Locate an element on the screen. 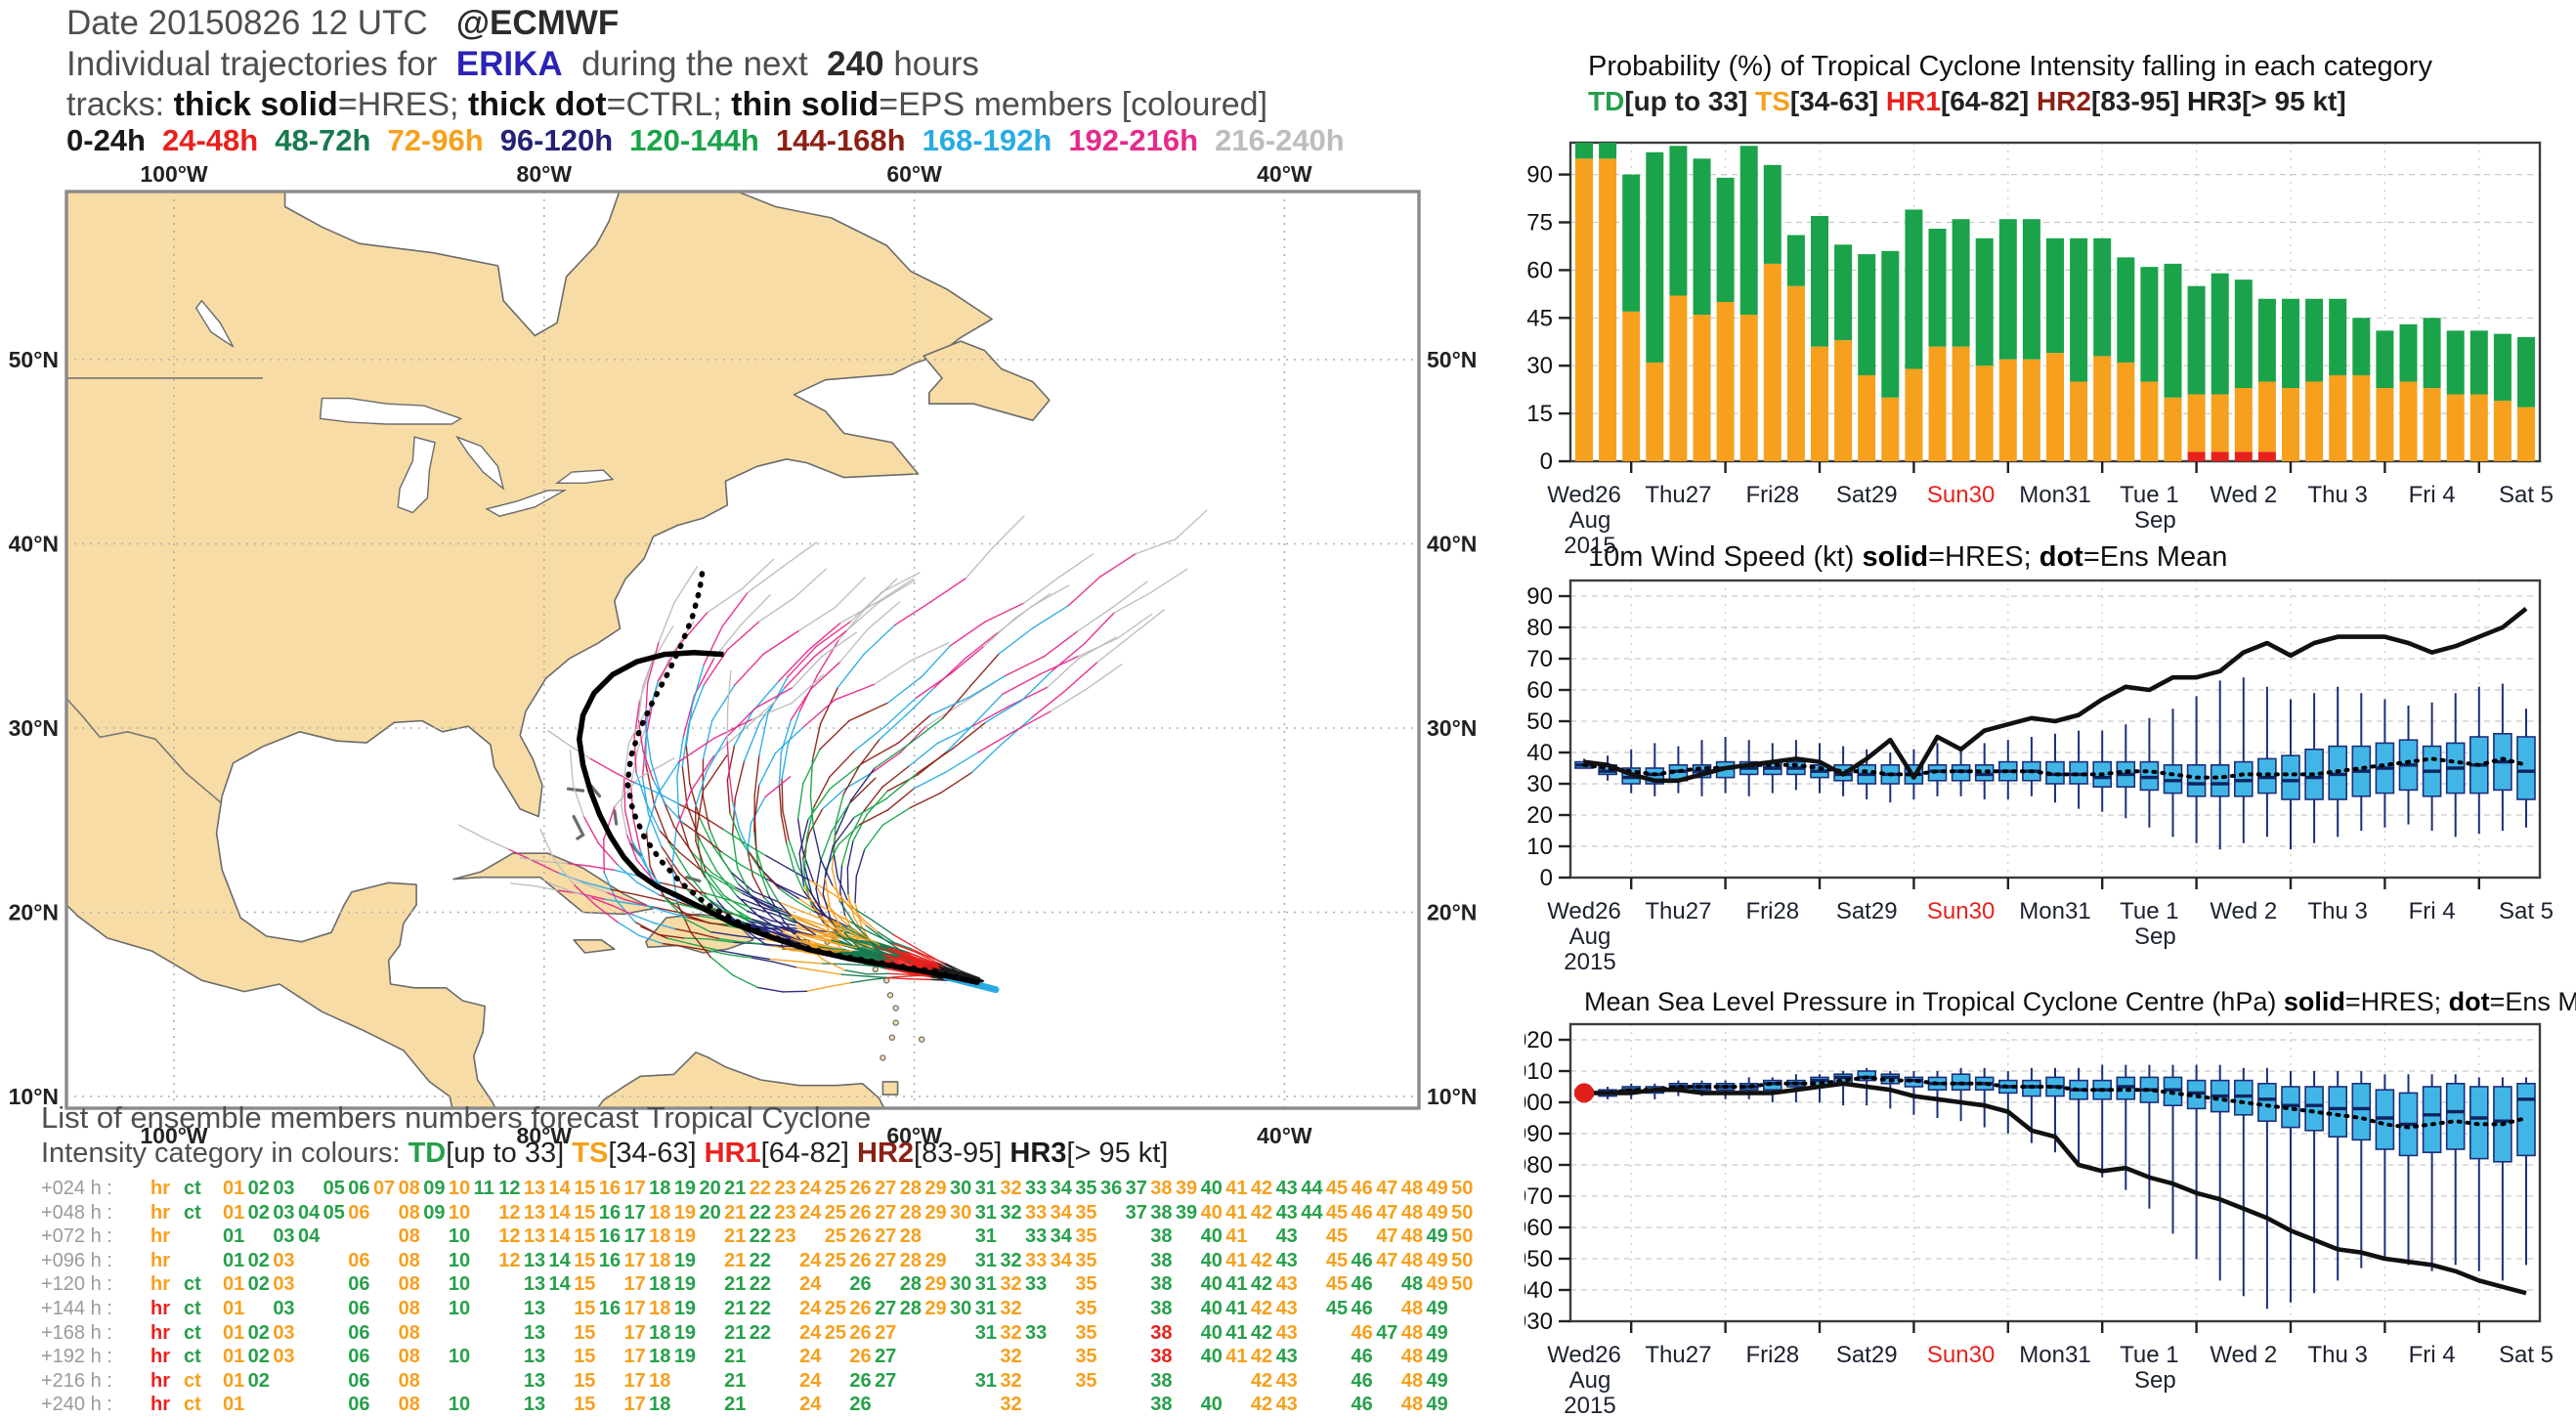 This screenshot has width=2576, height=1418. forecast-hour-label: +048 h : is located at coordinates (76, 1212).